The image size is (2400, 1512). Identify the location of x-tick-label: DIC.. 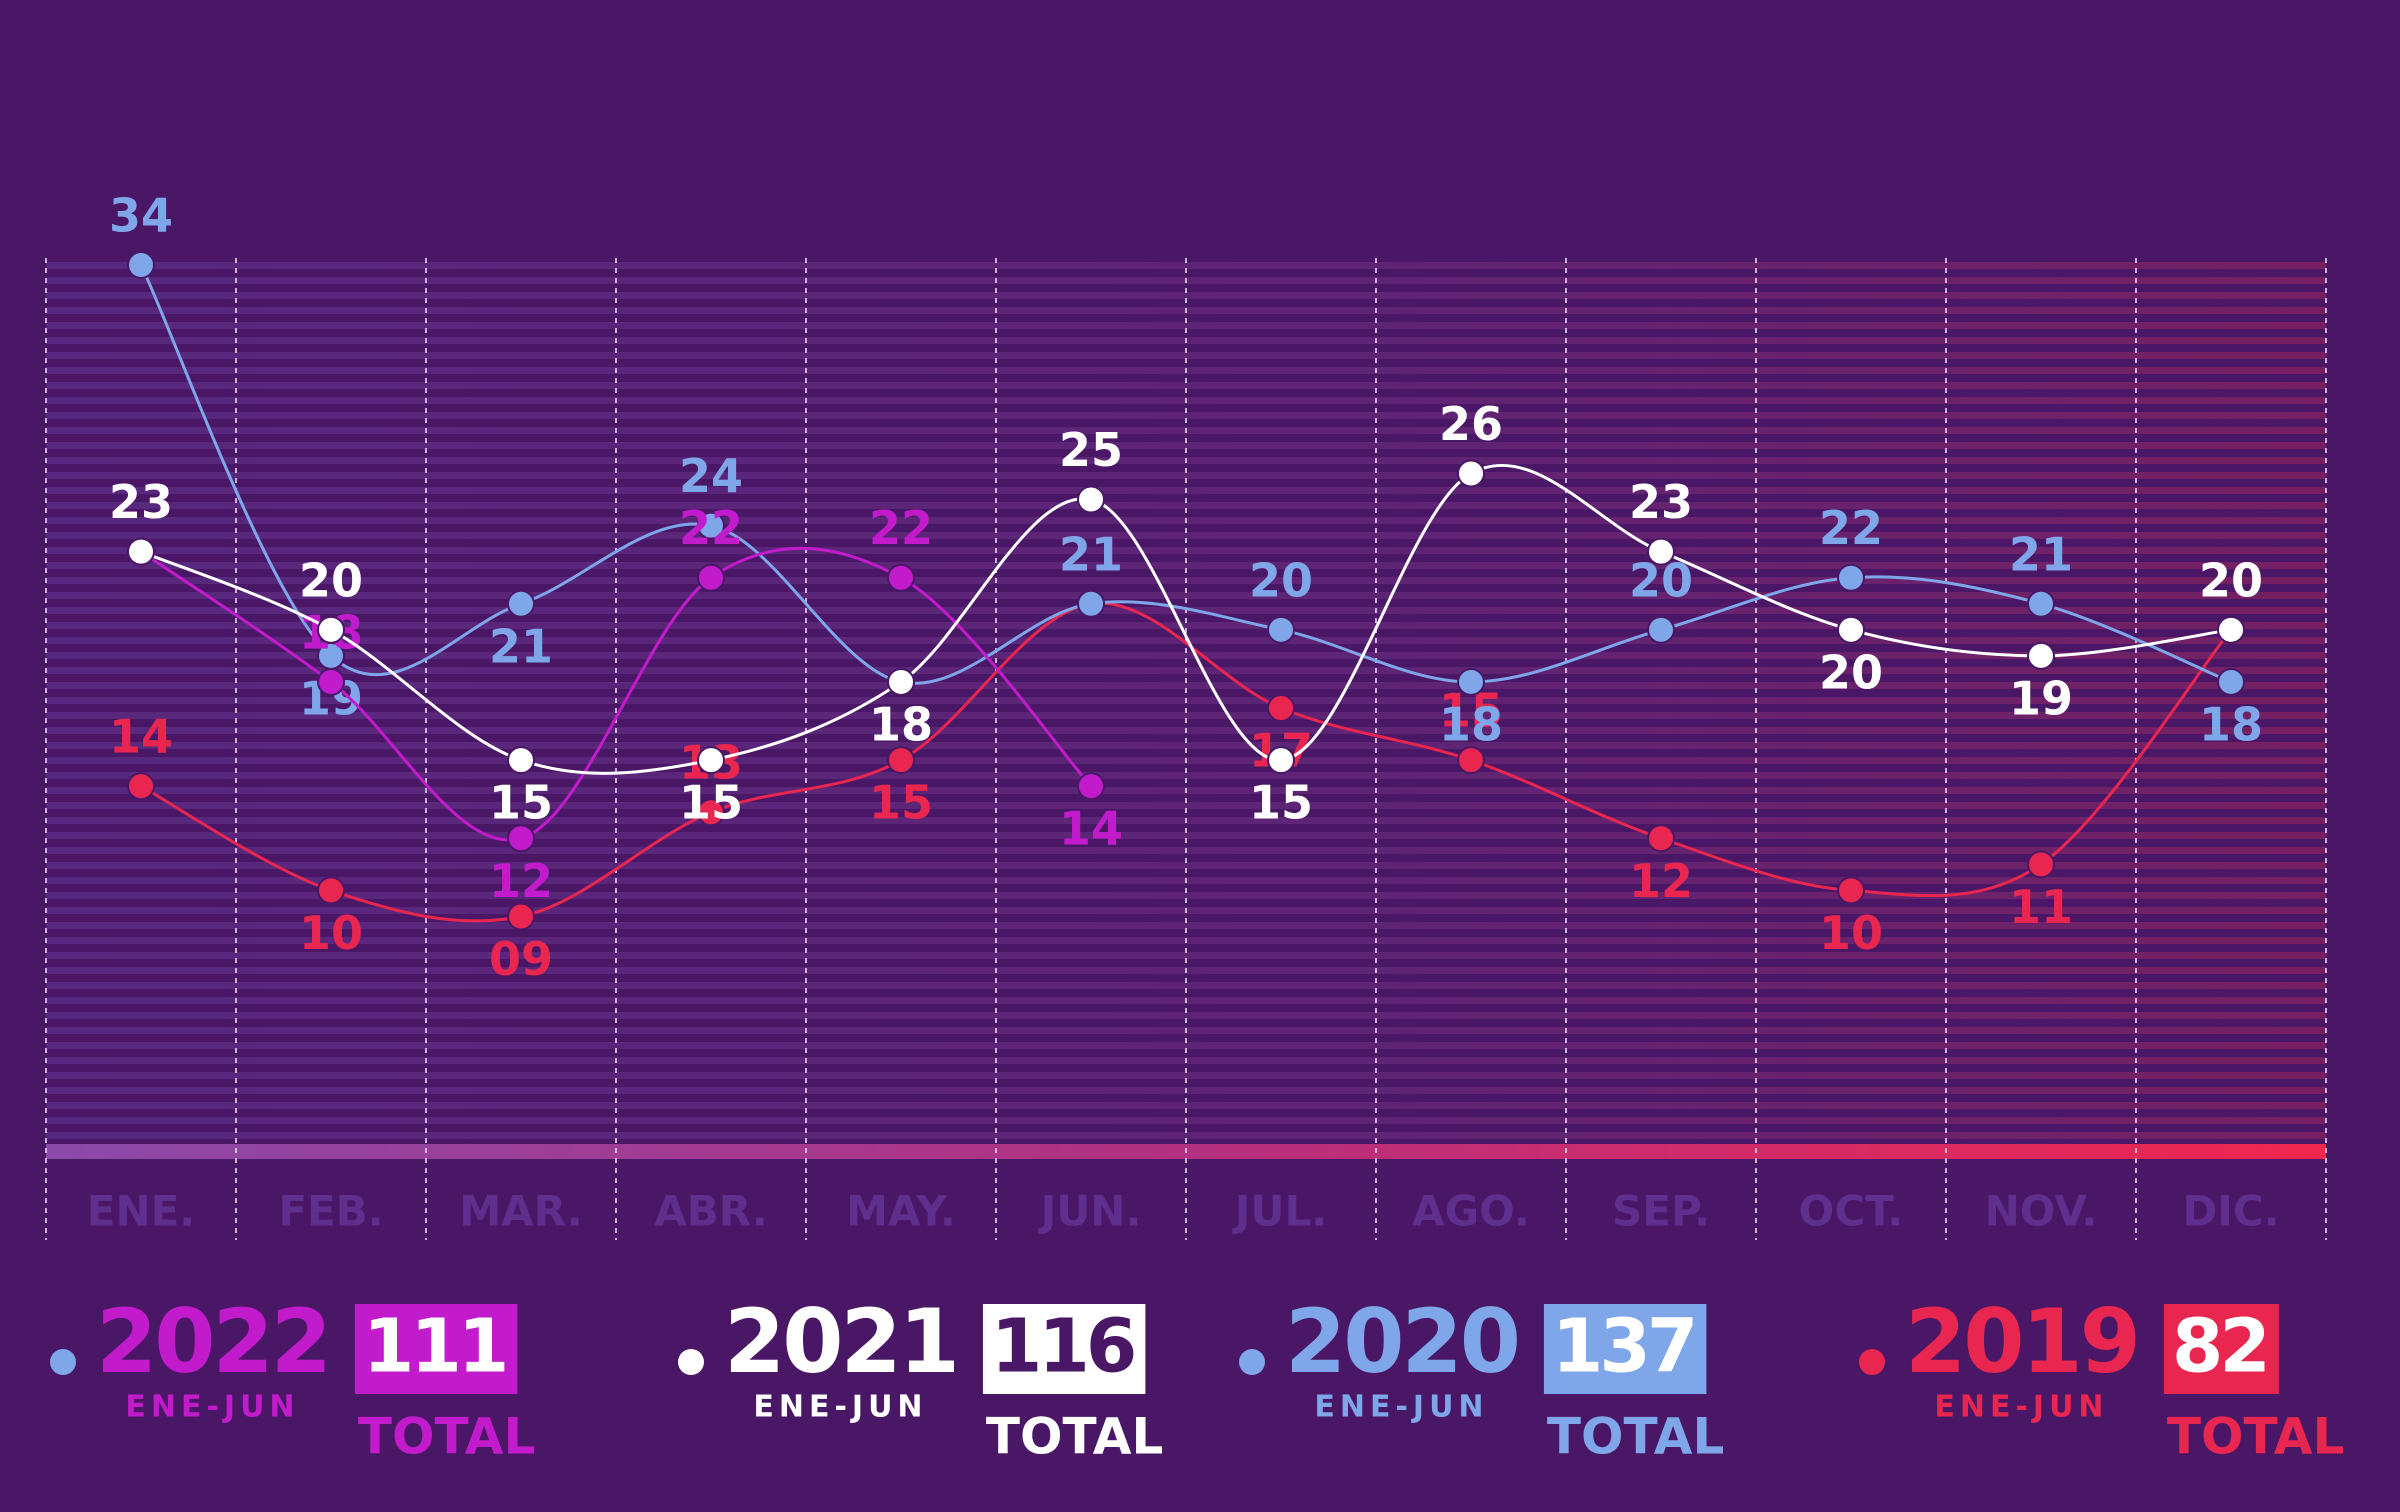
(2230, 1211).